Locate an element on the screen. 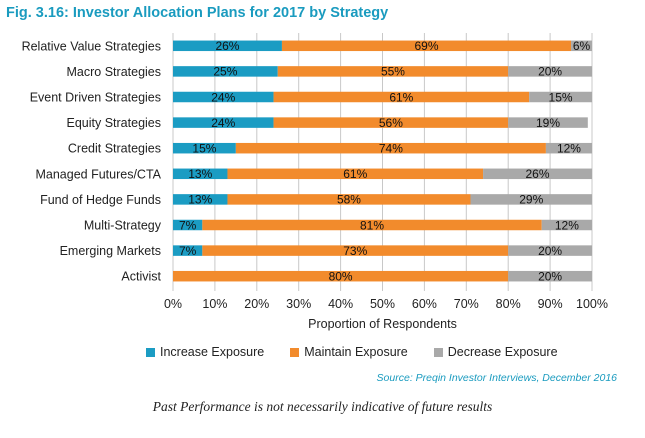 This screenshot has width=645, height=438. legend-label-increase: Increase Exposure is located at coordinates (212, 352).